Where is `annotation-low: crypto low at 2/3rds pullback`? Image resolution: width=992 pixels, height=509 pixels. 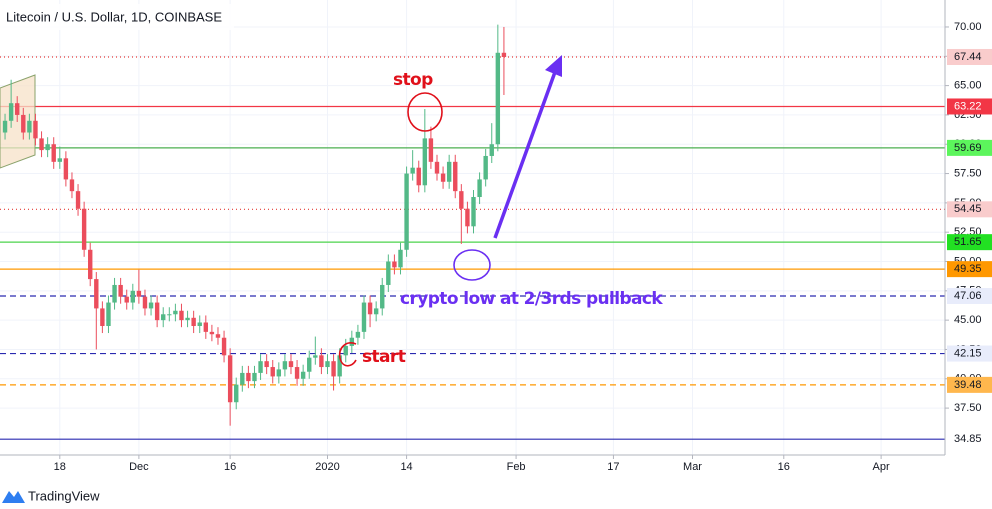 annotation-low: crypto low at 2/3rds pullback is located at coordinates (531, 299).